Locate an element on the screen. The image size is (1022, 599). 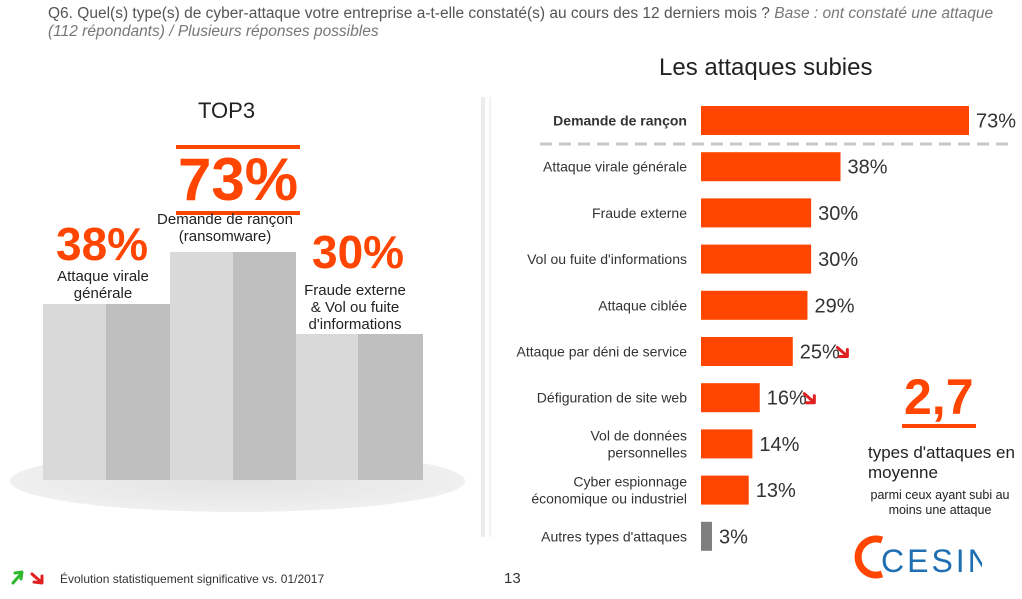
category-label-6: Défiguration de site web is located at coordinates (612, 398).